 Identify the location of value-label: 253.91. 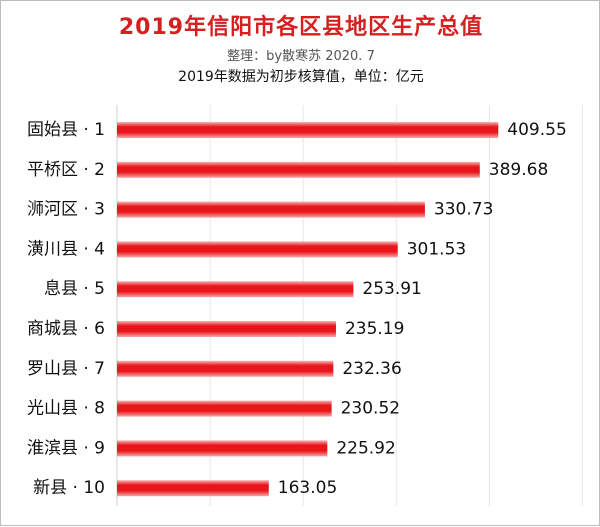
(391, 289).